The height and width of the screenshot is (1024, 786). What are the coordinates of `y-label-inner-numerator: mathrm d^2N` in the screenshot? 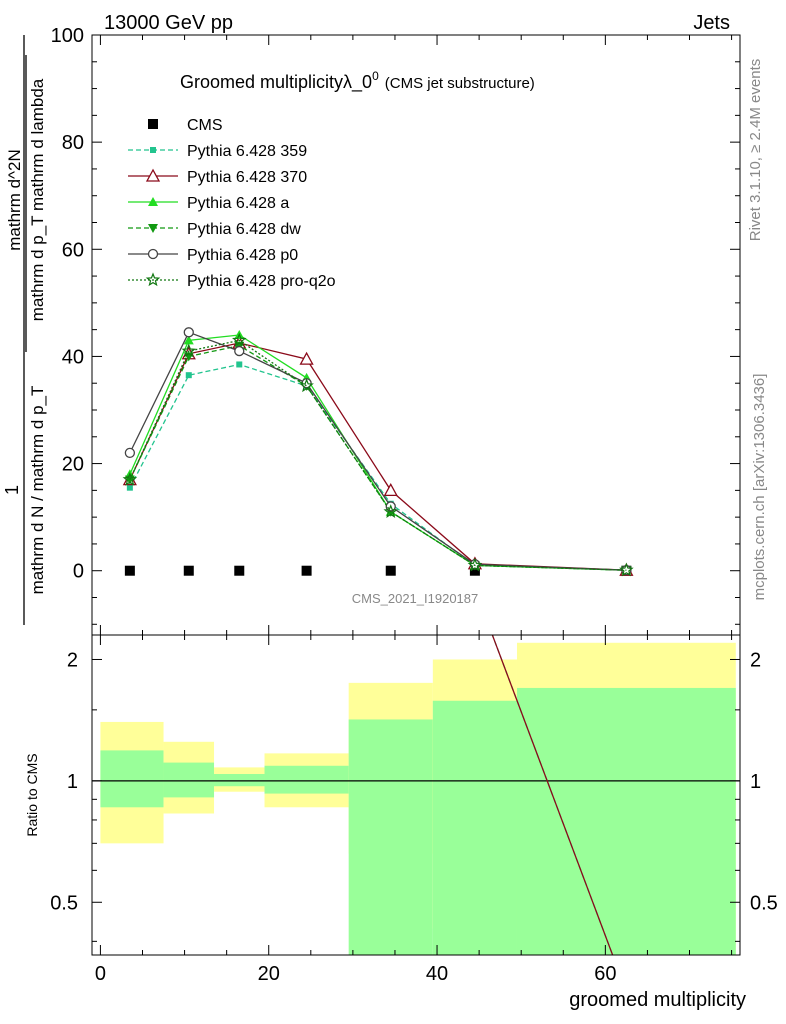 It's located at (14, 200).